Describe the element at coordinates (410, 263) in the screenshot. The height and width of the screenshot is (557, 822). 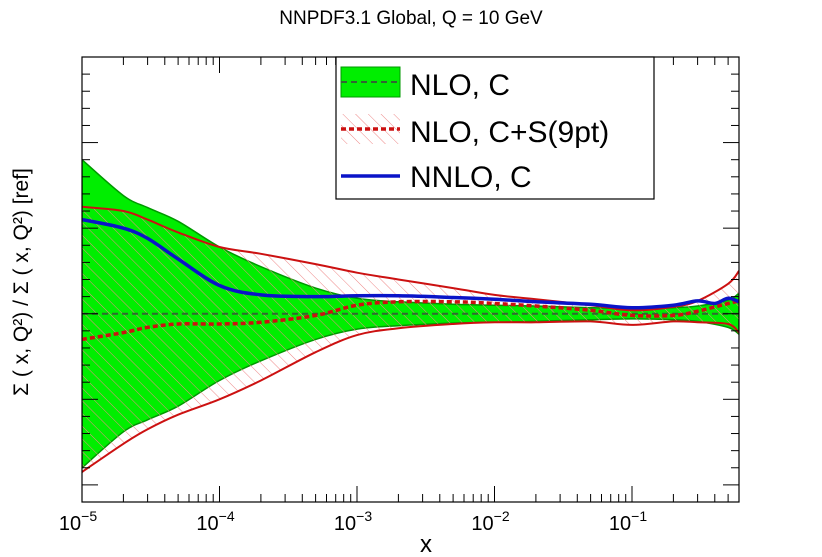
I see `nnlo-c-line` at that location.